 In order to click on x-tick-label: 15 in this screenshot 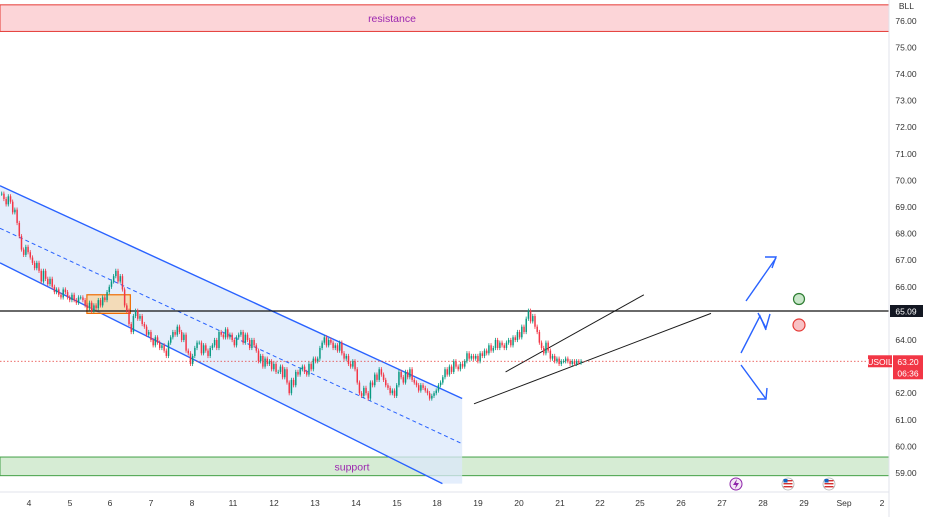, I will do `click(397, 503)`.